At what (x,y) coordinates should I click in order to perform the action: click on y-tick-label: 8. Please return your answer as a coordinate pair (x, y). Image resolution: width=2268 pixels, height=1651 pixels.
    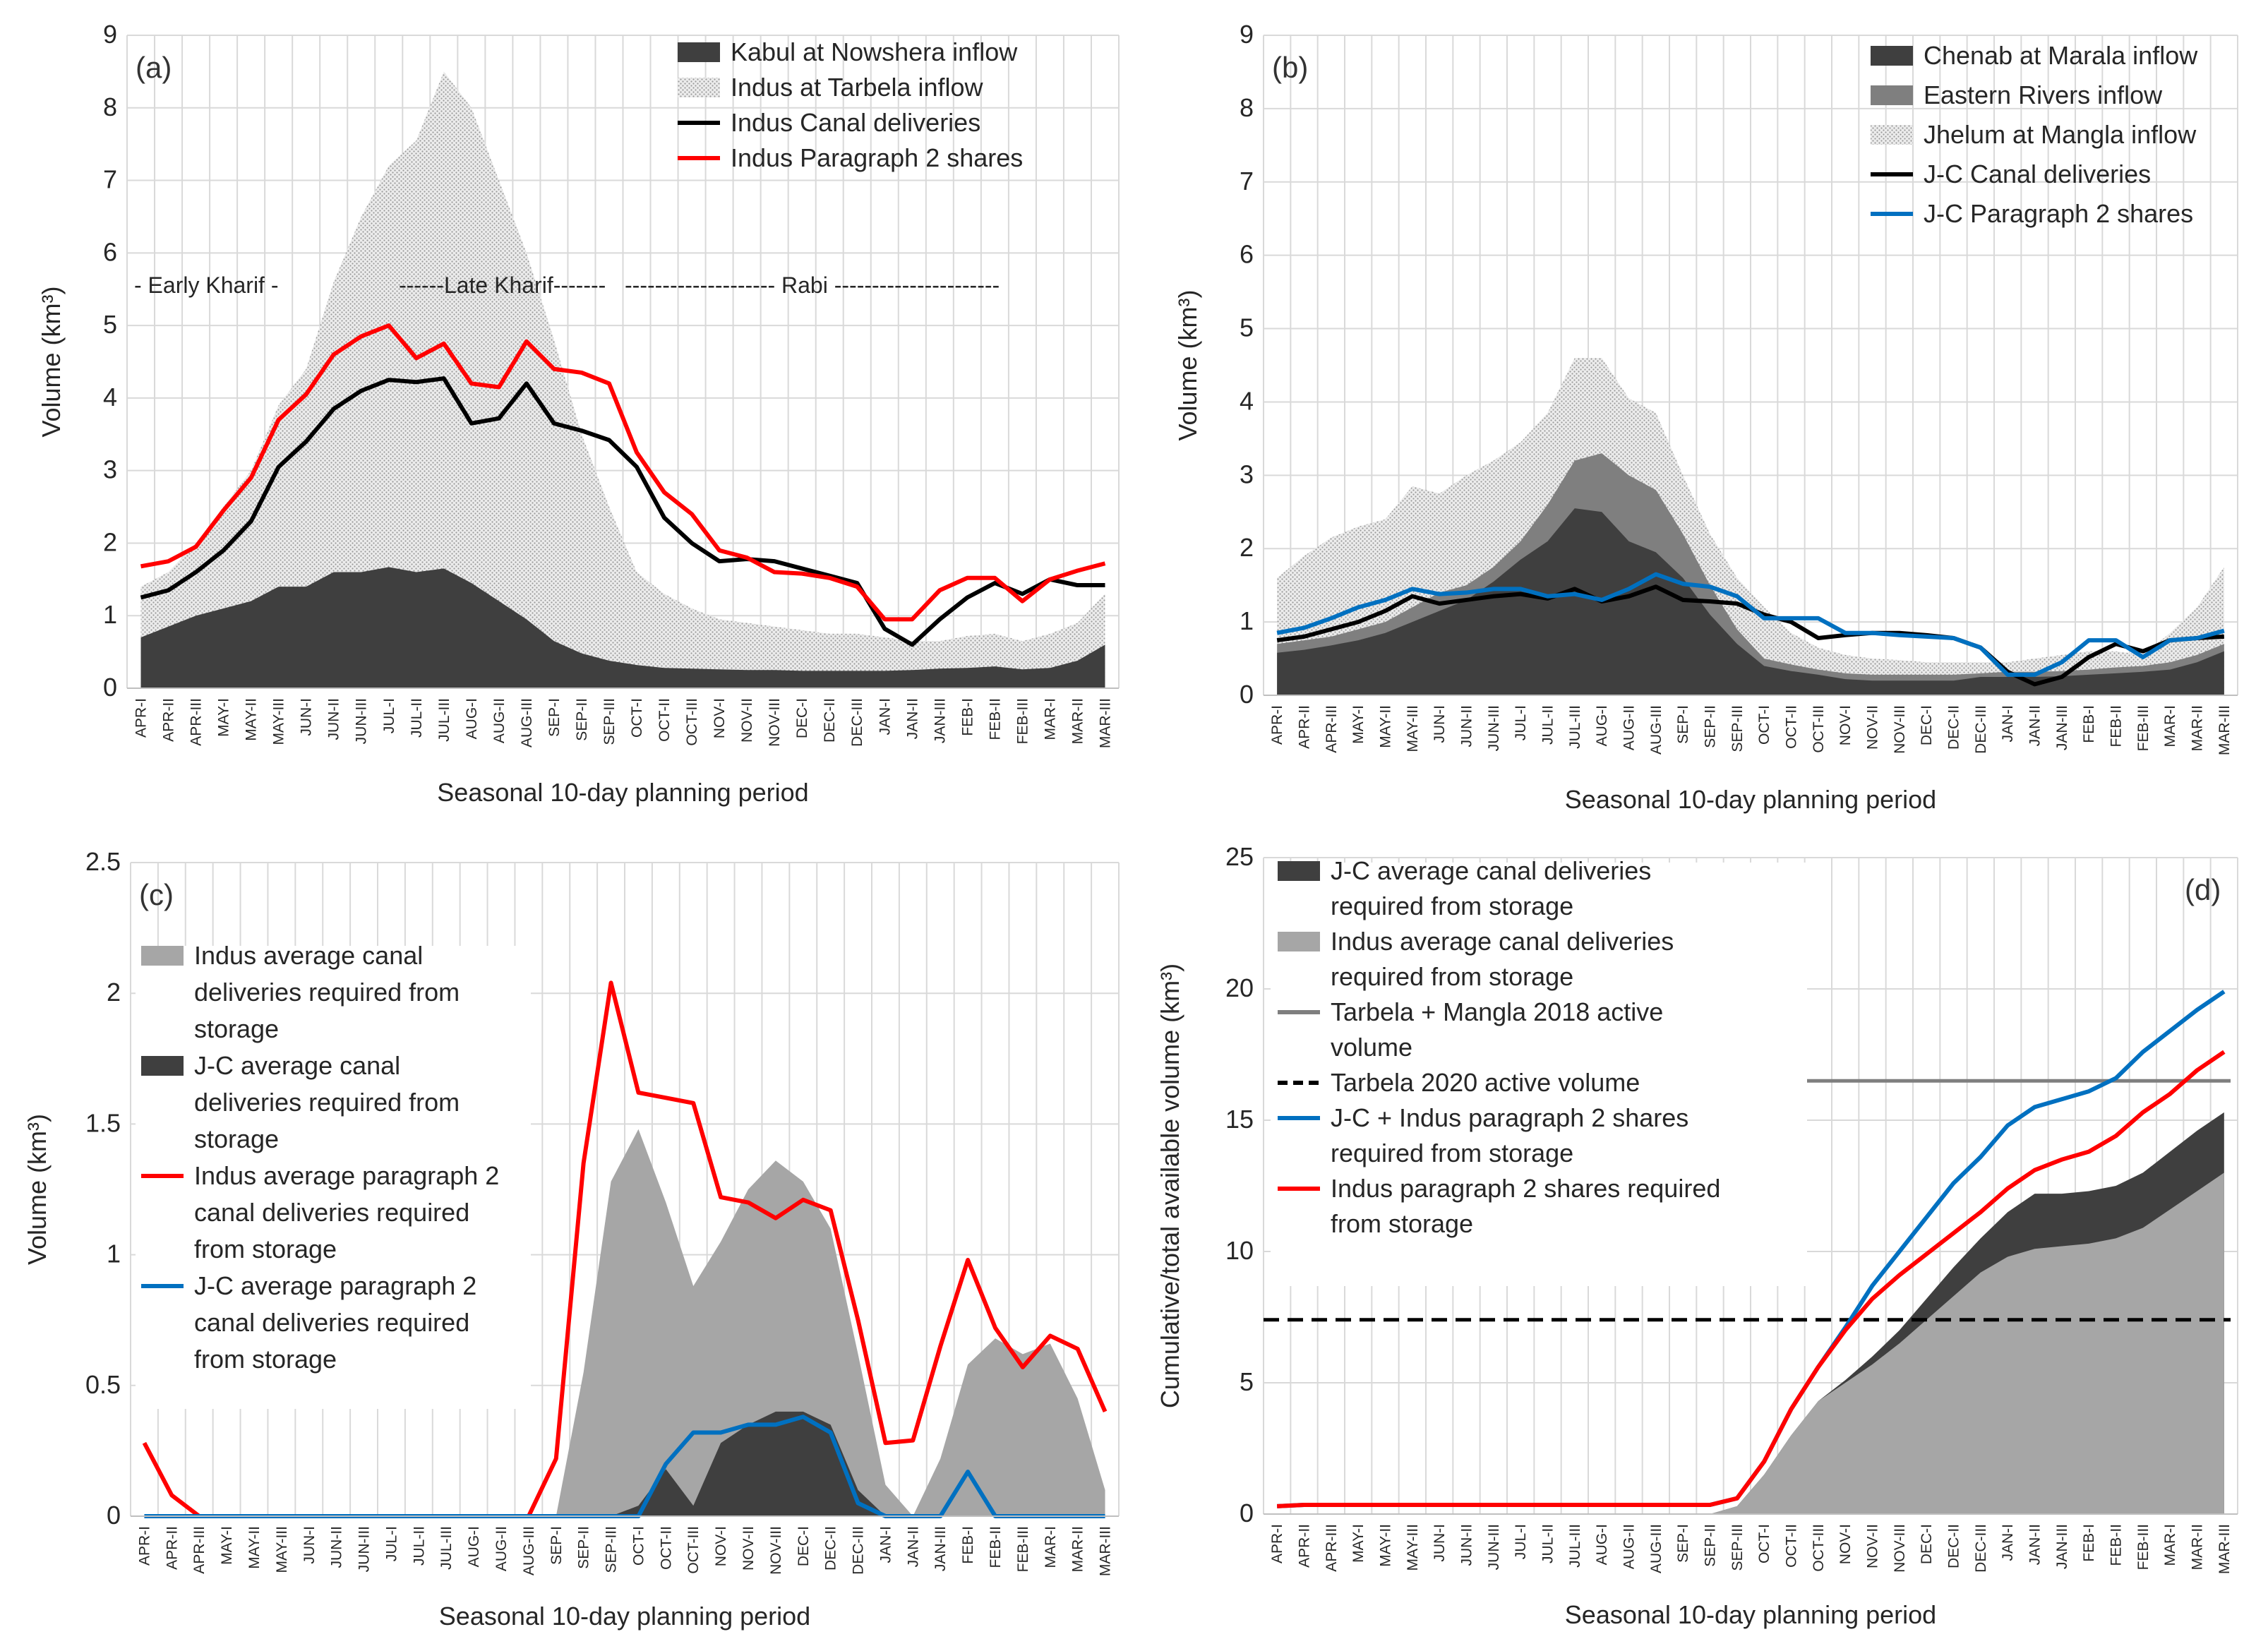
    Looking at the image, I should click on (110, 106).